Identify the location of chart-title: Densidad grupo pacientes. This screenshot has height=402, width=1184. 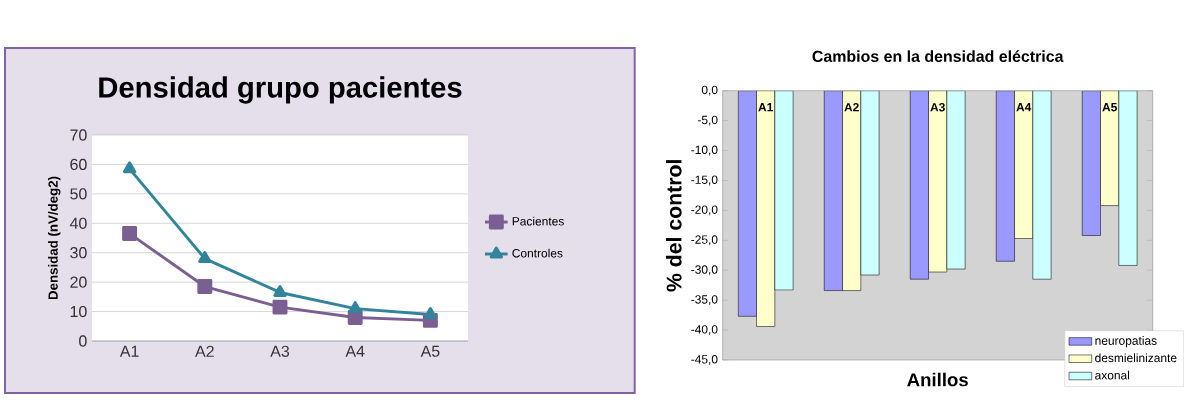
(280, 90).